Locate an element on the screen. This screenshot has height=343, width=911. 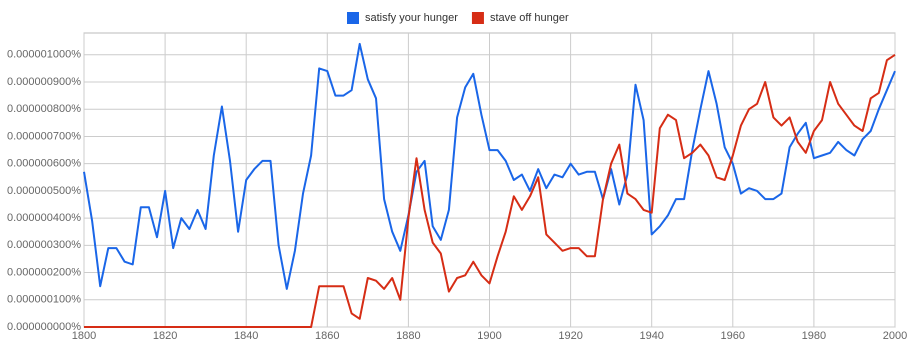
x-tick-label: 1880 is located at coordinates (408, 336).